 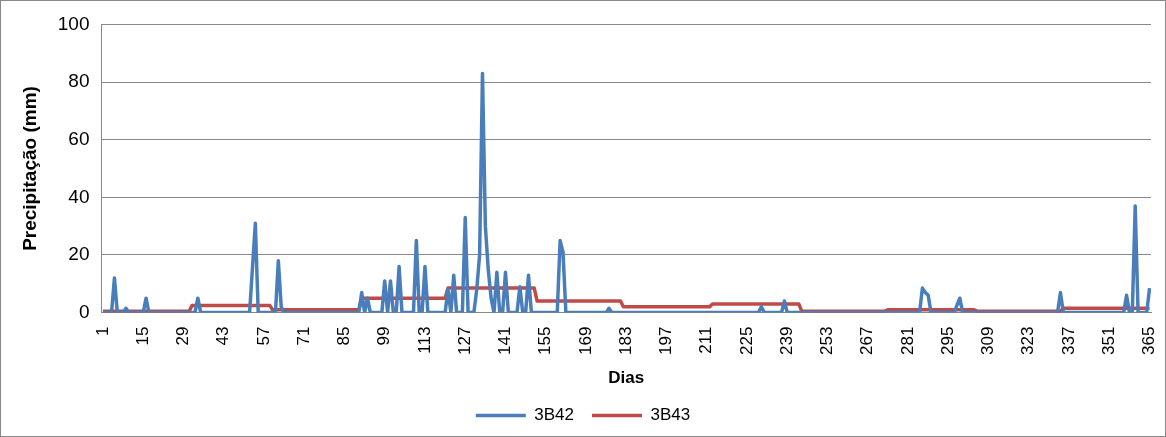 What do you see at coordinates (746, 340) in the screenshot?
I see `x-tick-label: 225` at bounding box center [746, 340].